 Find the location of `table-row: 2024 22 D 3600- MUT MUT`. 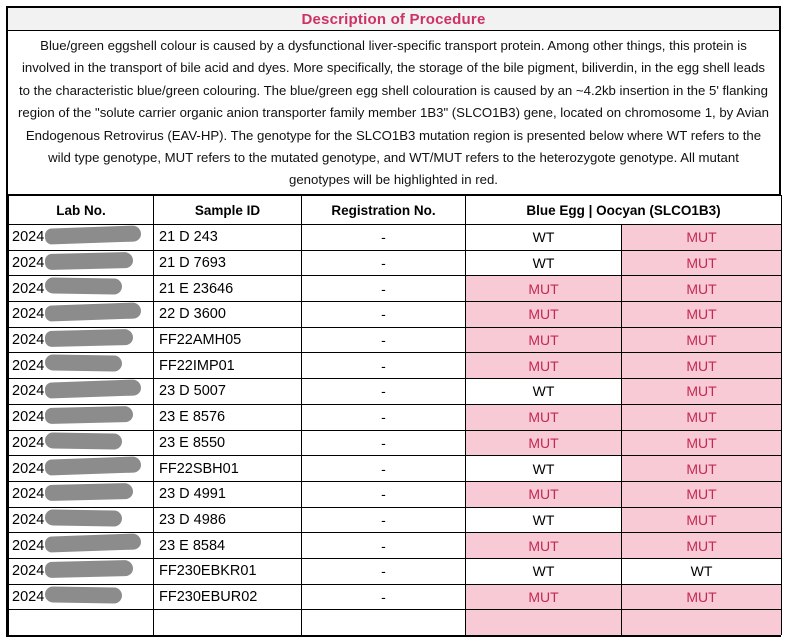

table-row: 2024 22 D 3600- MUT MUT is located at coordinates (395, 314).